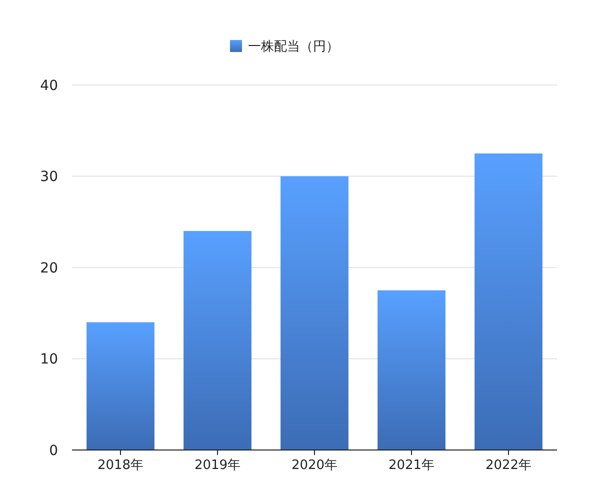 This screenshot has width=600, height=502. Describe the element at coordinates (314, 465) in the screenshot. I see `x-tick-label: 2020年` at that location.